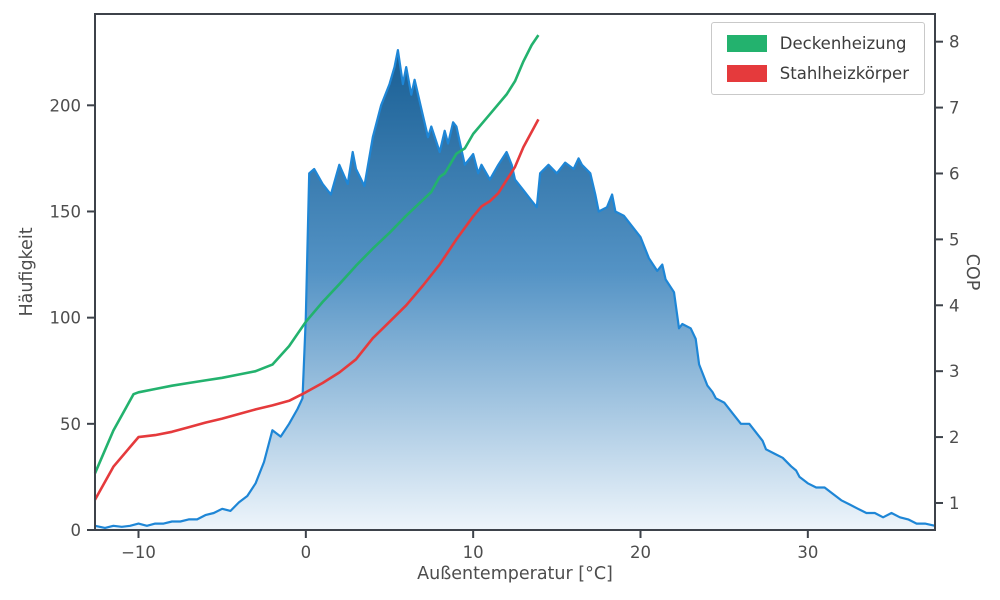  I want to click on y-tick-label: 0, so click(76, 530).